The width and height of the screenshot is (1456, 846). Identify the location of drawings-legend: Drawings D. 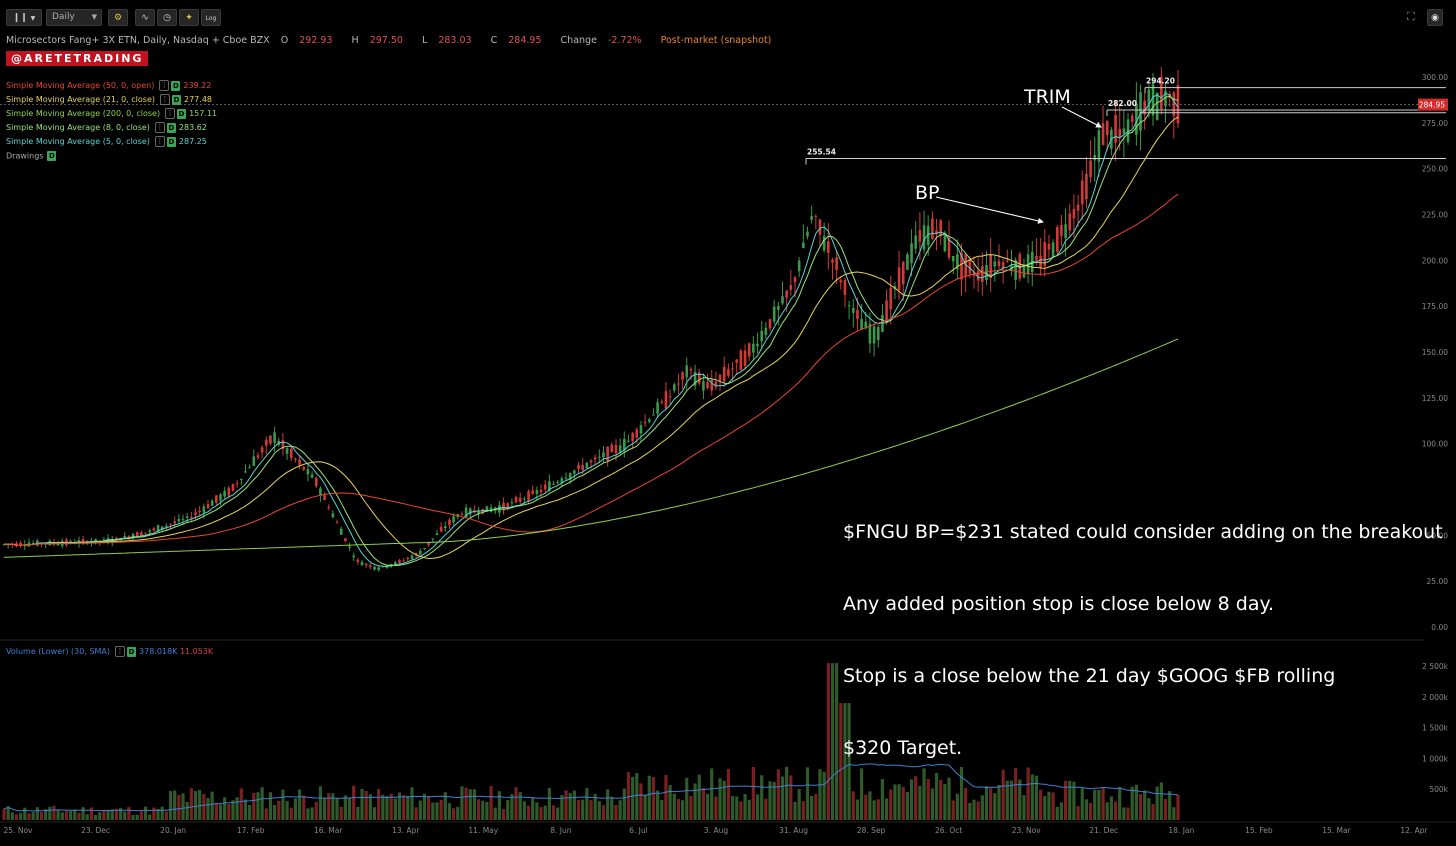
(32, 156).